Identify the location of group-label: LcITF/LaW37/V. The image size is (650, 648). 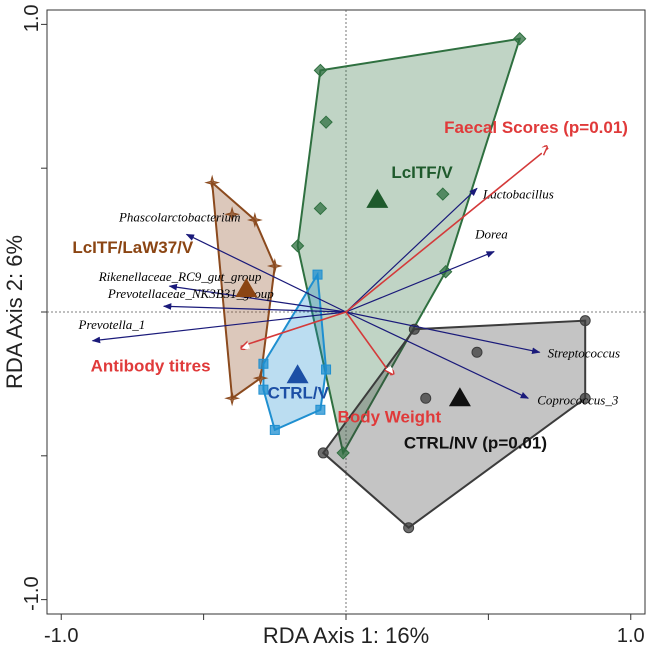
(133, 247).